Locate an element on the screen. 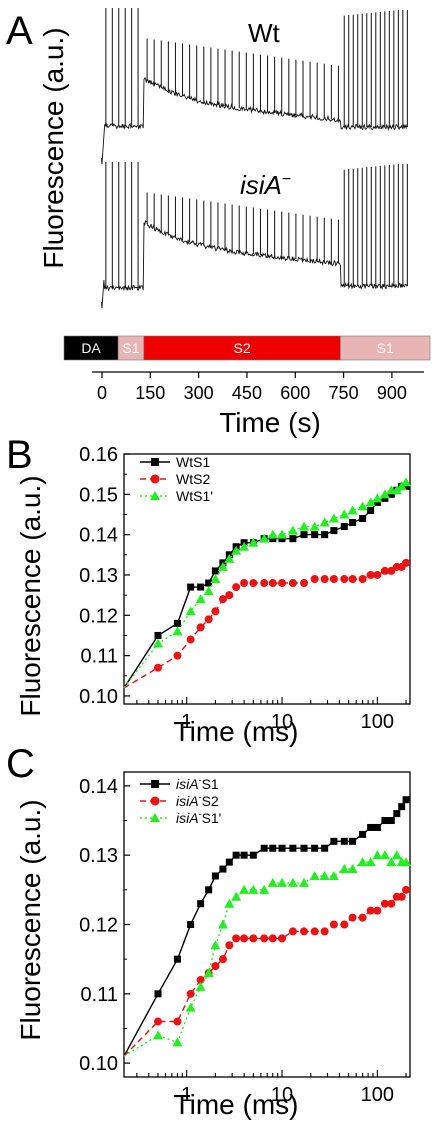 This screenshot has width=442, height=1121. trace-label-wt: Wt is located at coordinates (264, 33).